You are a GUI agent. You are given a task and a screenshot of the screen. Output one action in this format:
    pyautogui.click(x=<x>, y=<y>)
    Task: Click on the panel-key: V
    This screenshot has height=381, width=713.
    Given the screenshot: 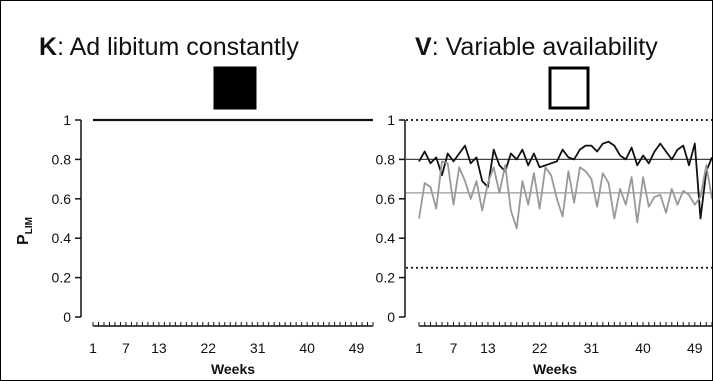 What is the action you would take?
    pyautogui.click(x=423, y=47)
    